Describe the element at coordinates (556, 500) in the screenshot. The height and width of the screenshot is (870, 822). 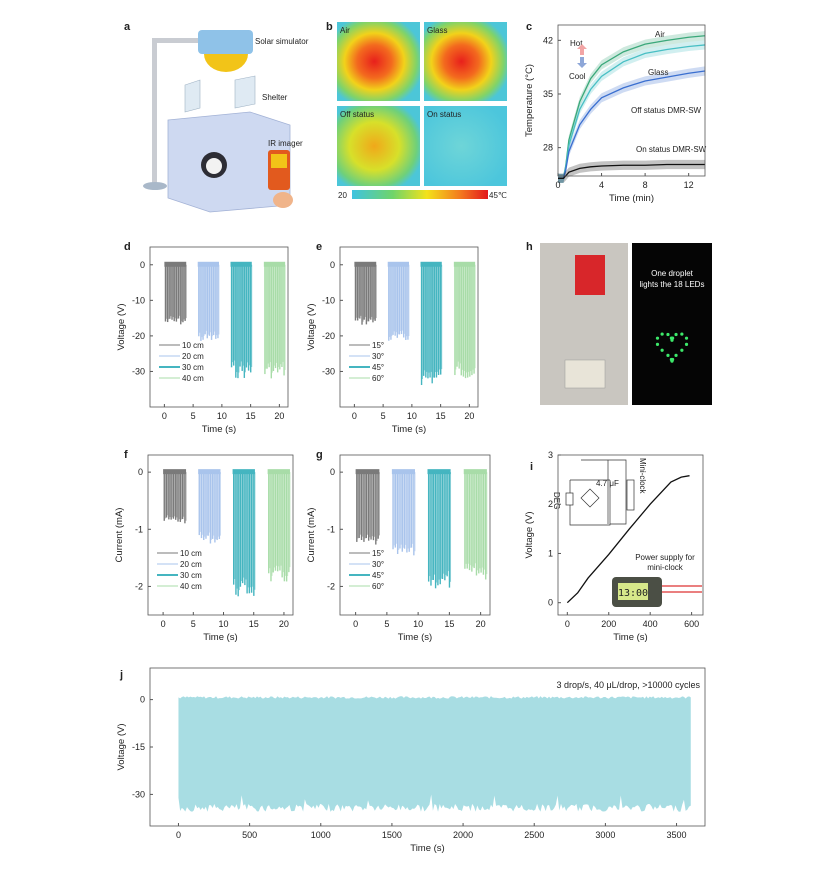
I see `deg-label: DEG` at that location.